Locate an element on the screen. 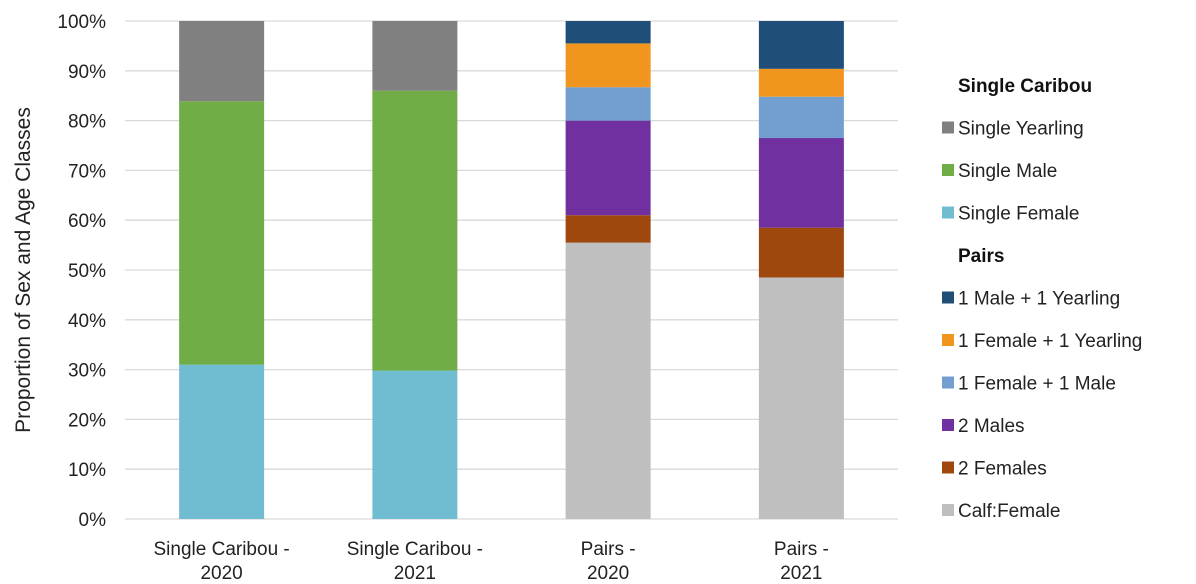 The width and height of the screenshot is (1196, 584). legend-item: 1 Male + 1 Yearling is located at coordinates (1039, 299).